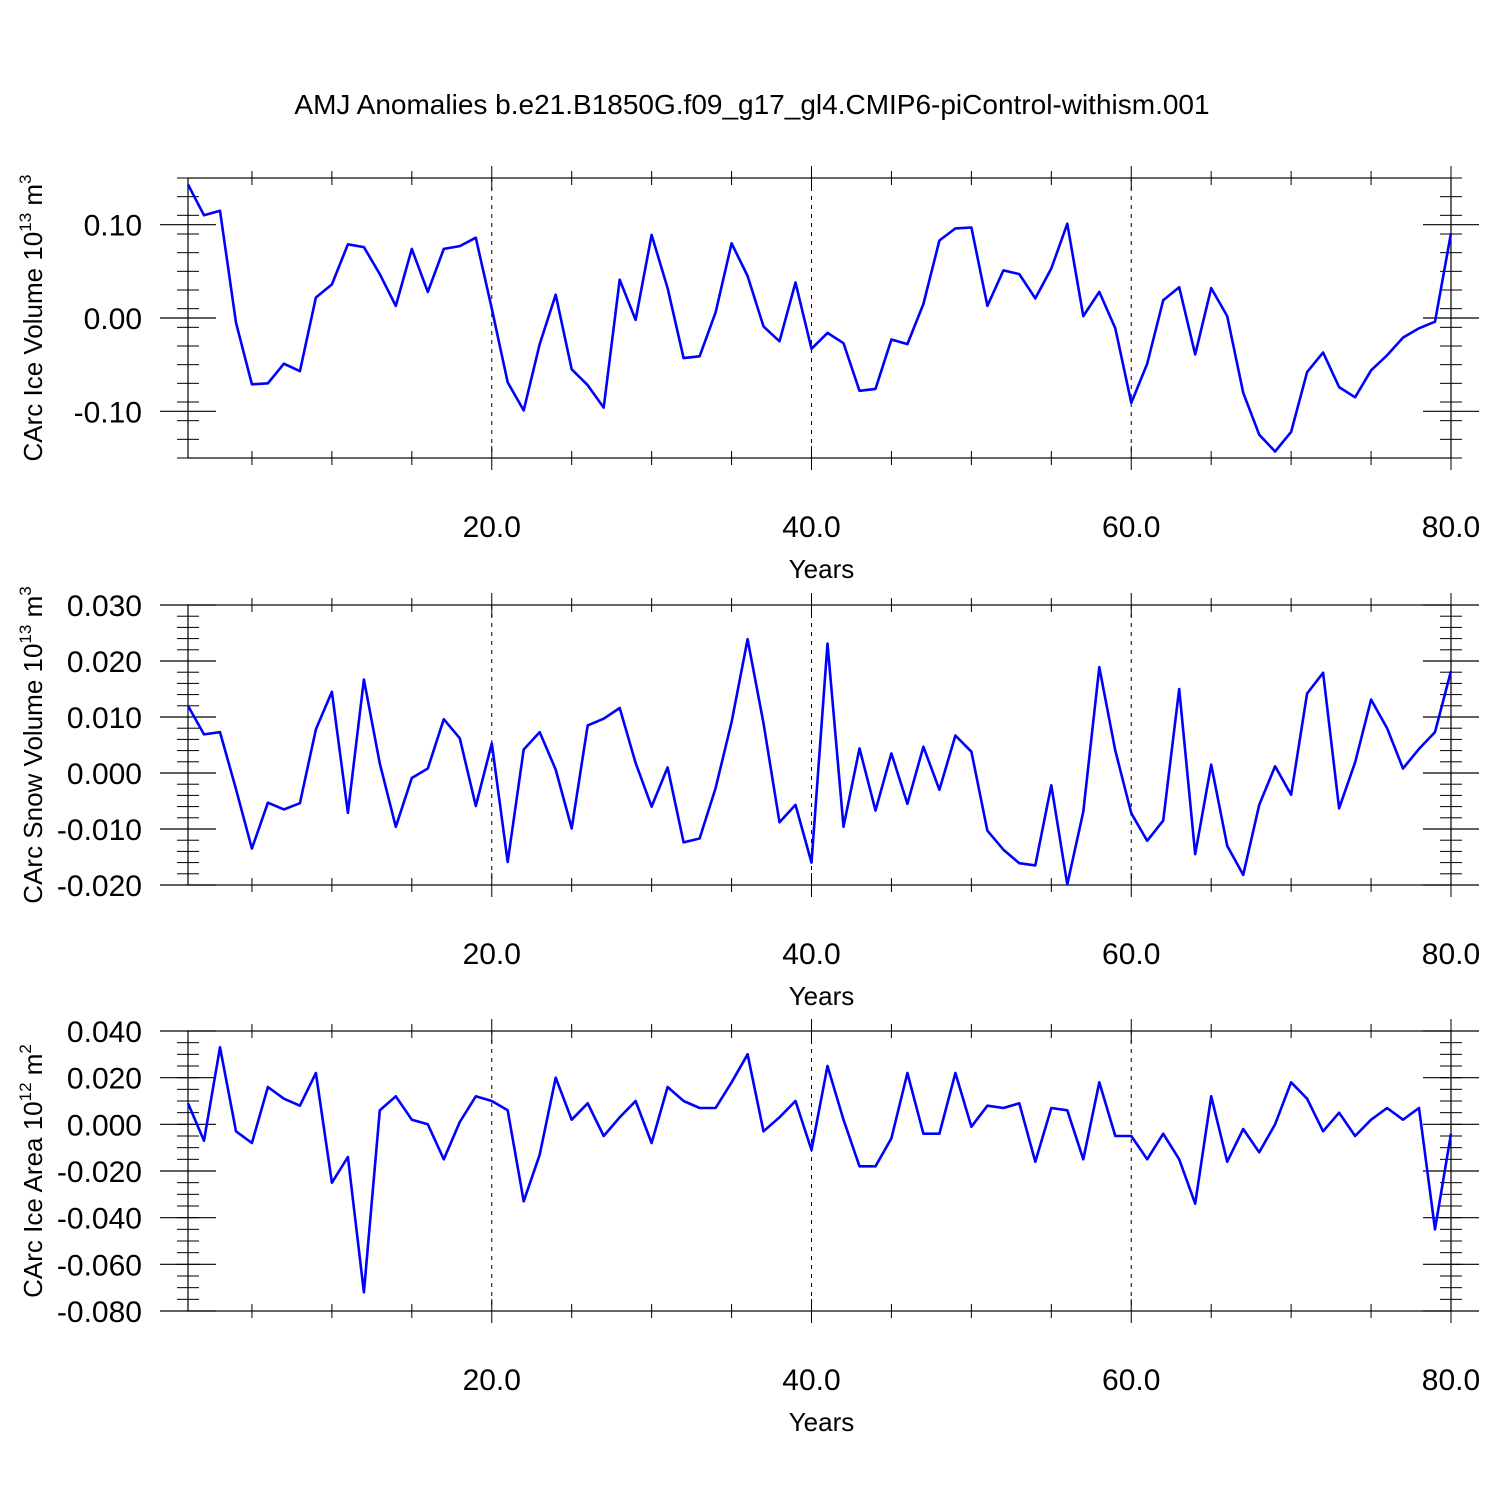  I want to click on y-tick-label: -0.060, so click(99, 1265).